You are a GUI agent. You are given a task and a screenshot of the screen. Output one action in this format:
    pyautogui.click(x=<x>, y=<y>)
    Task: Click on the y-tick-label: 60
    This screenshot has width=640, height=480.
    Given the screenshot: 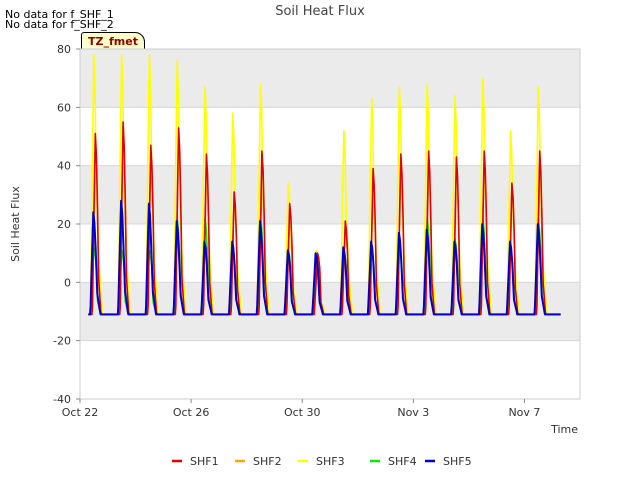 What is the action you would take?
    pyautogui.click(x=64, y=107)
    